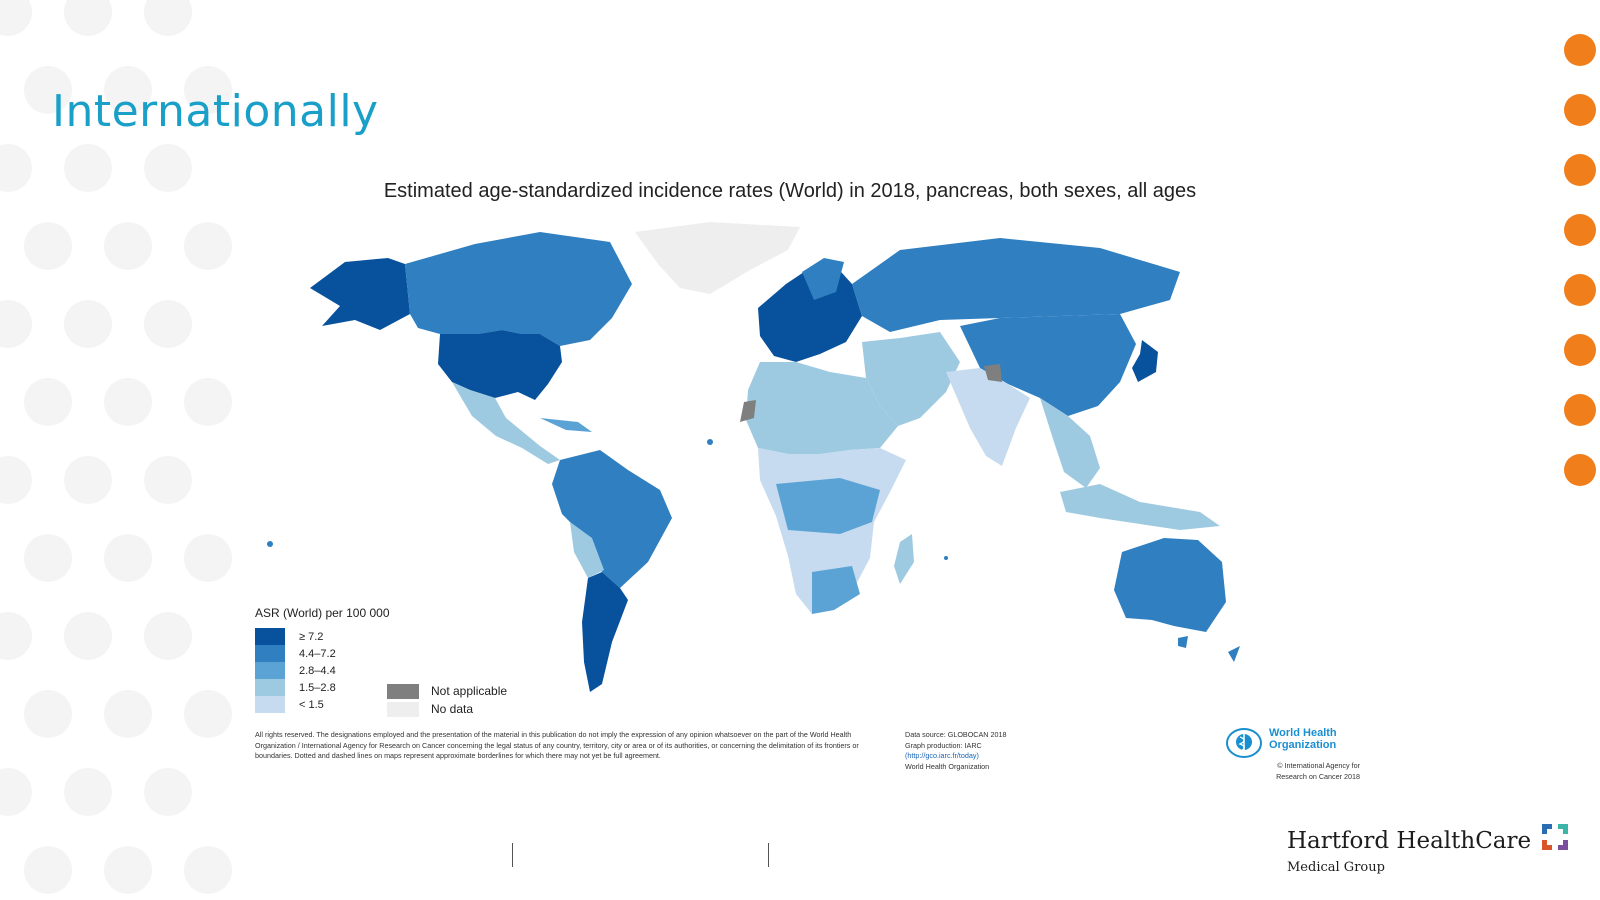  I want to click on region-india, so click(988, 417).